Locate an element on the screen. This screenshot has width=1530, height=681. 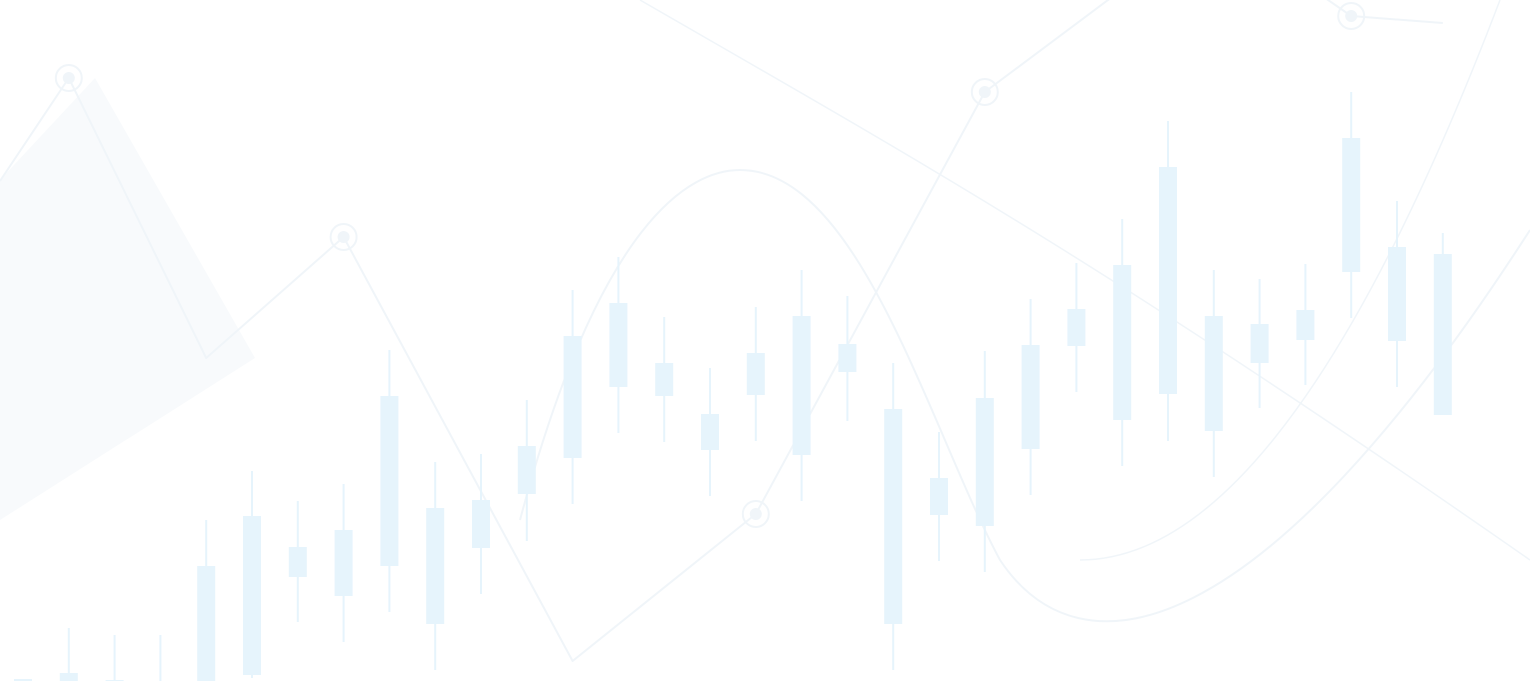
background-area-left is located at coordinates (127, 299).